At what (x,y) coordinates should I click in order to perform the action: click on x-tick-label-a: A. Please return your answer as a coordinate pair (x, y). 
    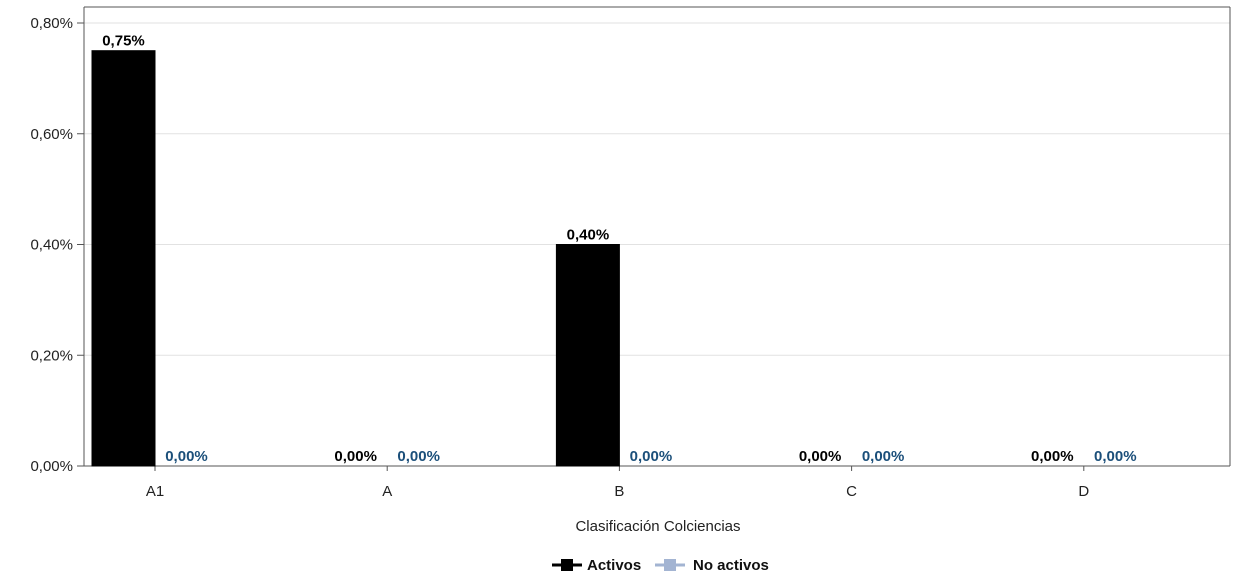
    Looking at the image, I should click on (387, 491).